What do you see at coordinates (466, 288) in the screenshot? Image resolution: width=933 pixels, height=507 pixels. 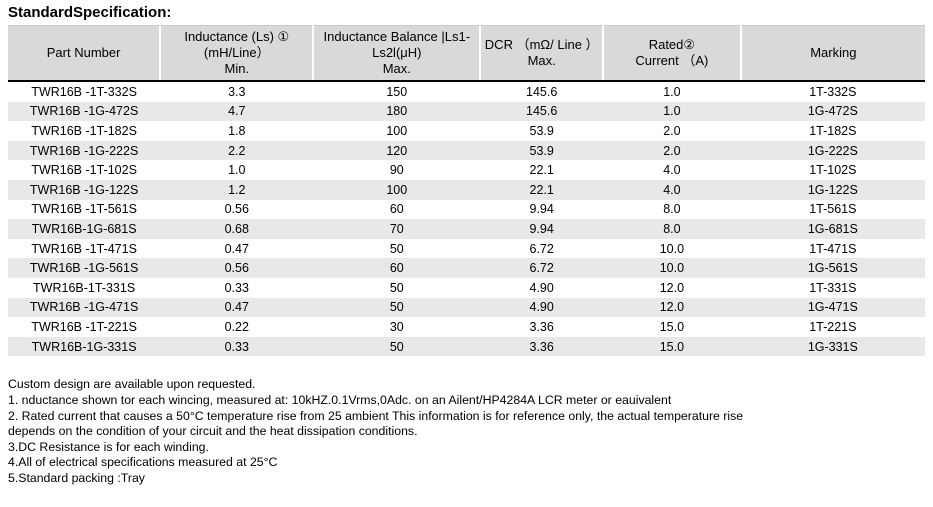 I see `table-row: TWR16B-1T-331S 0.33 50 4.90 12.0 1T-331S` at bounding box center [466, 288].